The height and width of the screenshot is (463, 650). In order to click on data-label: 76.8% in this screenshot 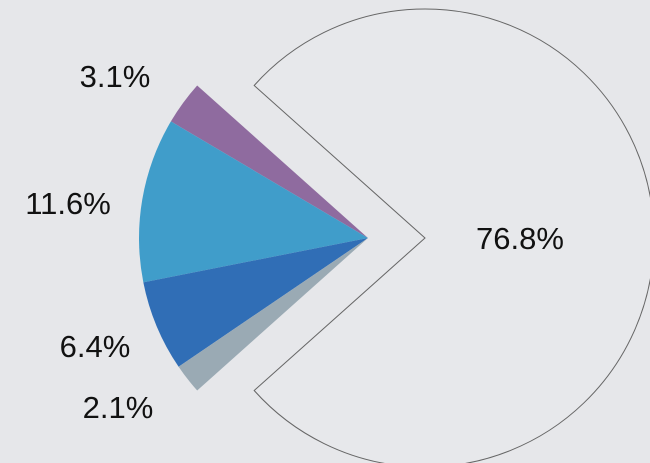, I will do `click(520, 238)`.